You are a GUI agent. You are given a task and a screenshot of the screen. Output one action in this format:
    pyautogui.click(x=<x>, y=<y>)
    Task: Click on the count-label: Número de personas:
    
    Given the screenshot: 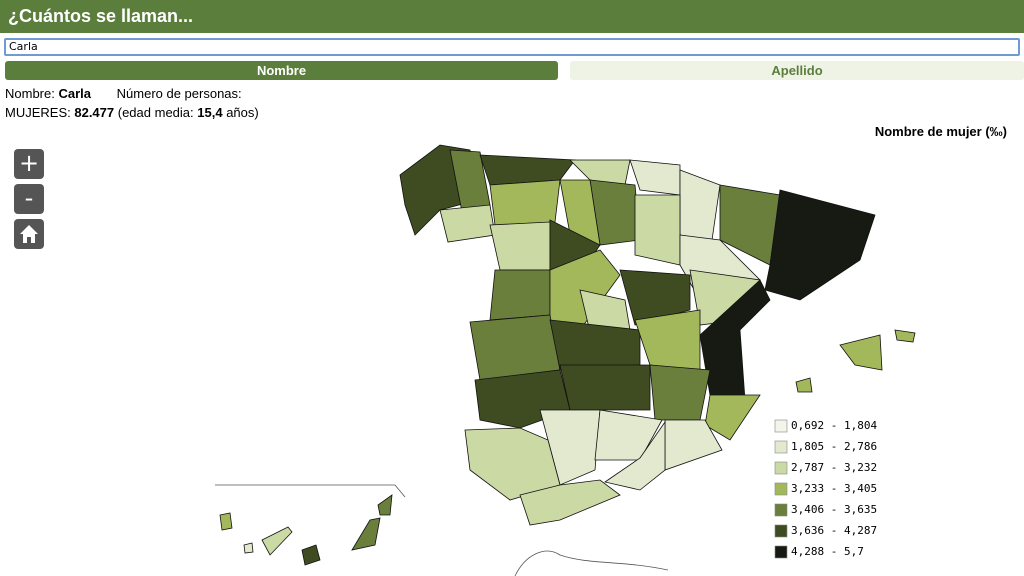 What is the action you would take?
    pyautogui.click(x=179, y=93)
    